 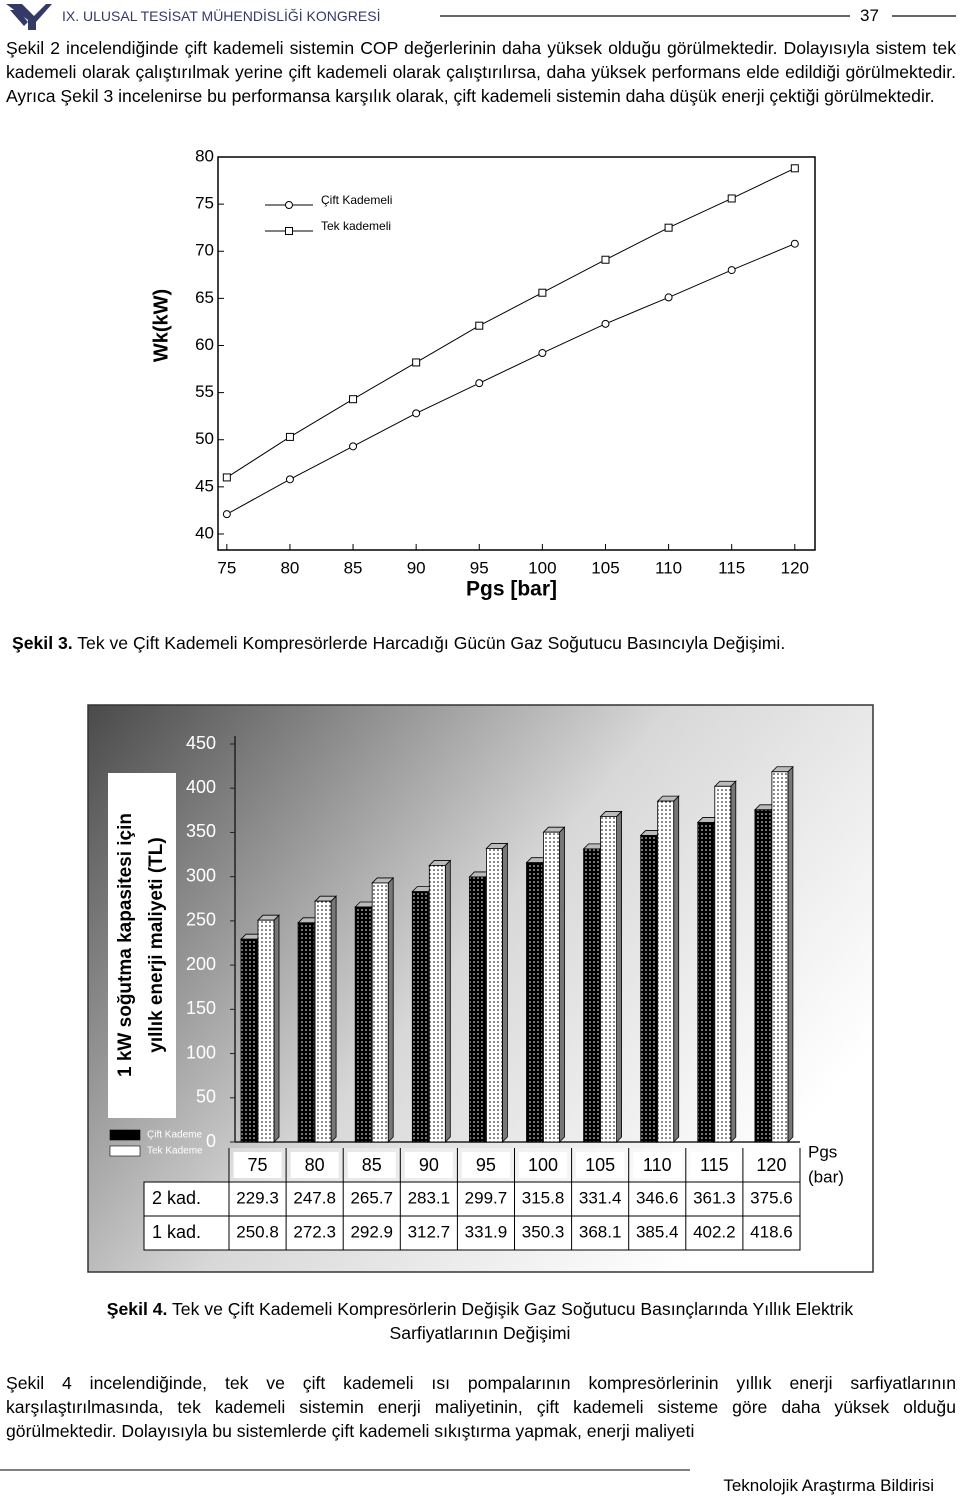 I want to click on table-header: 105, so click(x=600, y=1165).